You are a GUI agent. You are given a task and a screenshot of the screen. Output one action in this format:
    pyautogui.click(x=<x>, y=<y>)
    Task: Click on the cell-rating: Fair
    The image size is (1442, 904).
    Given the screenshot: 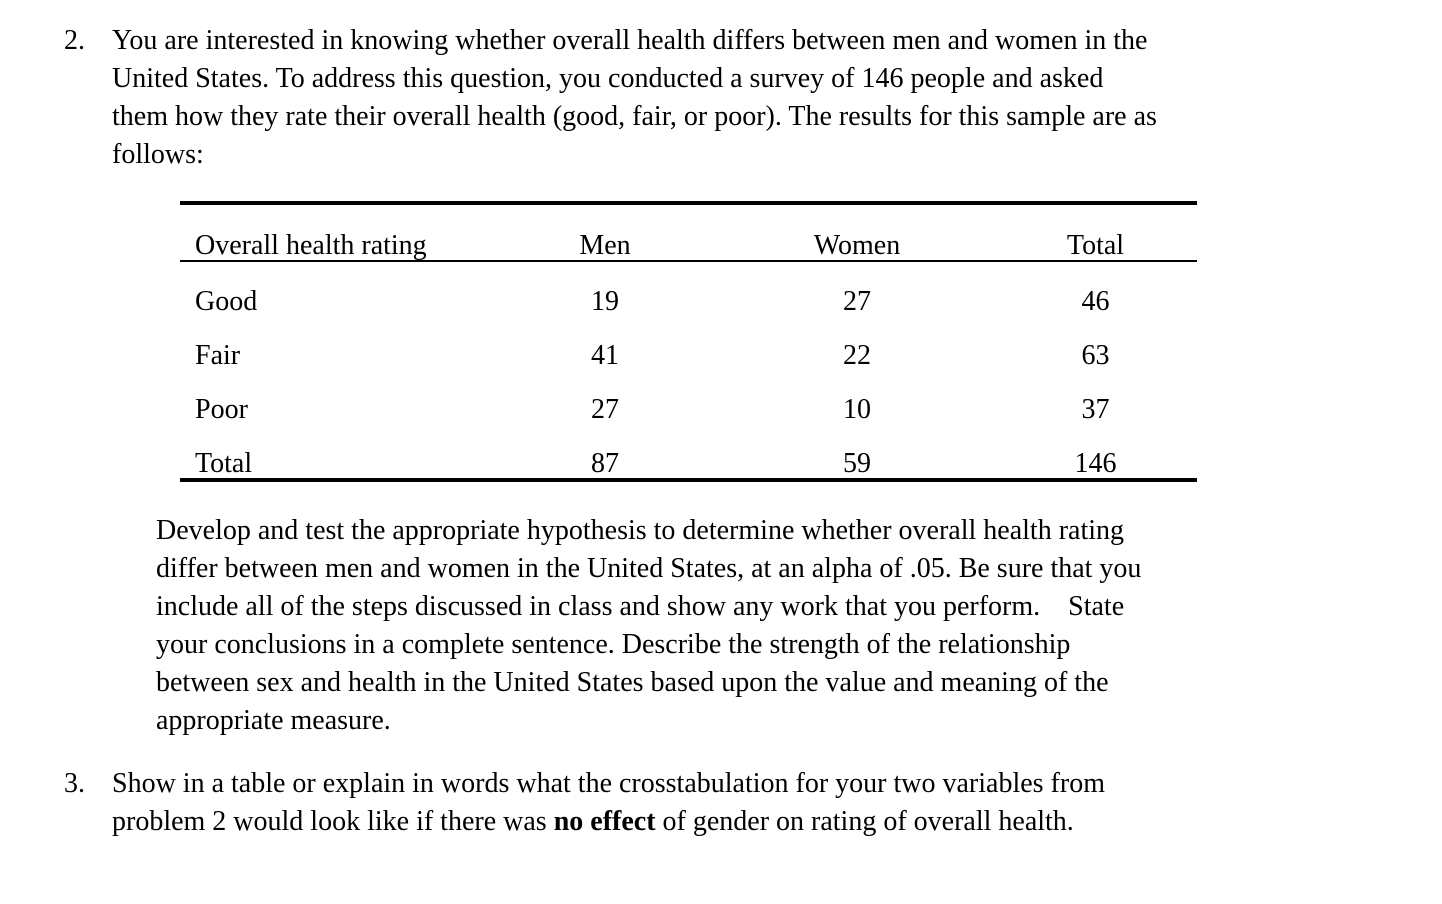 What is the action you would take?
    pyautogui.click(x=218, y=355)
    